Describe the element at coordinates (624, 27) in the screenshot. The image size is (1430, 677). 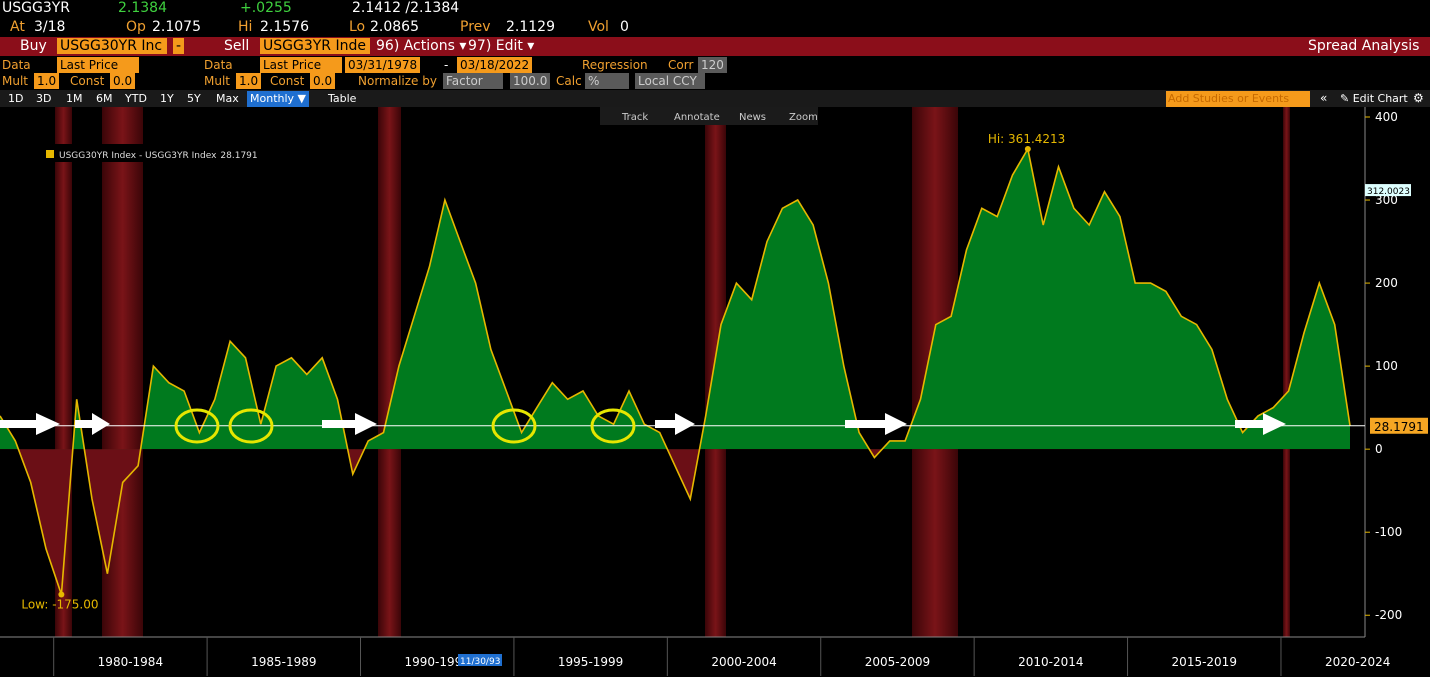
I see `vol: 0` at that location.